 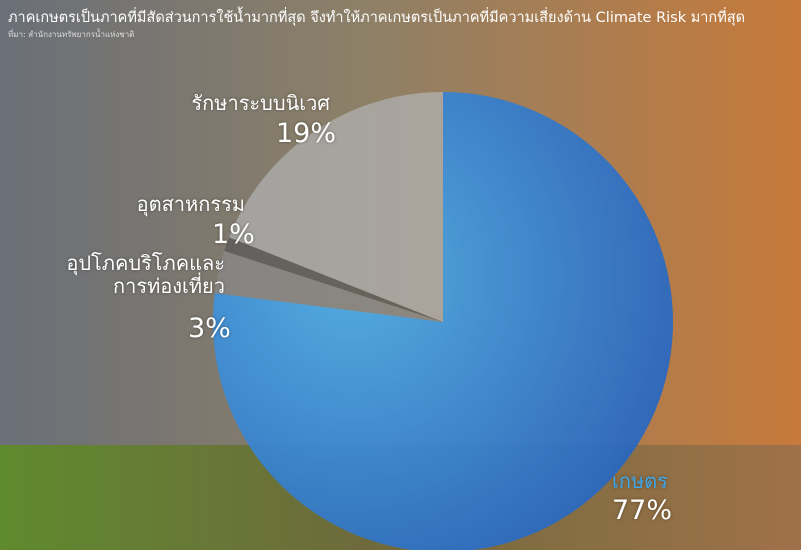 I want to click on chart-subtitle: ที่มา: สำนักงานทรัพยากรน้ำแห่งชาติ, so click(x=71, y=34).